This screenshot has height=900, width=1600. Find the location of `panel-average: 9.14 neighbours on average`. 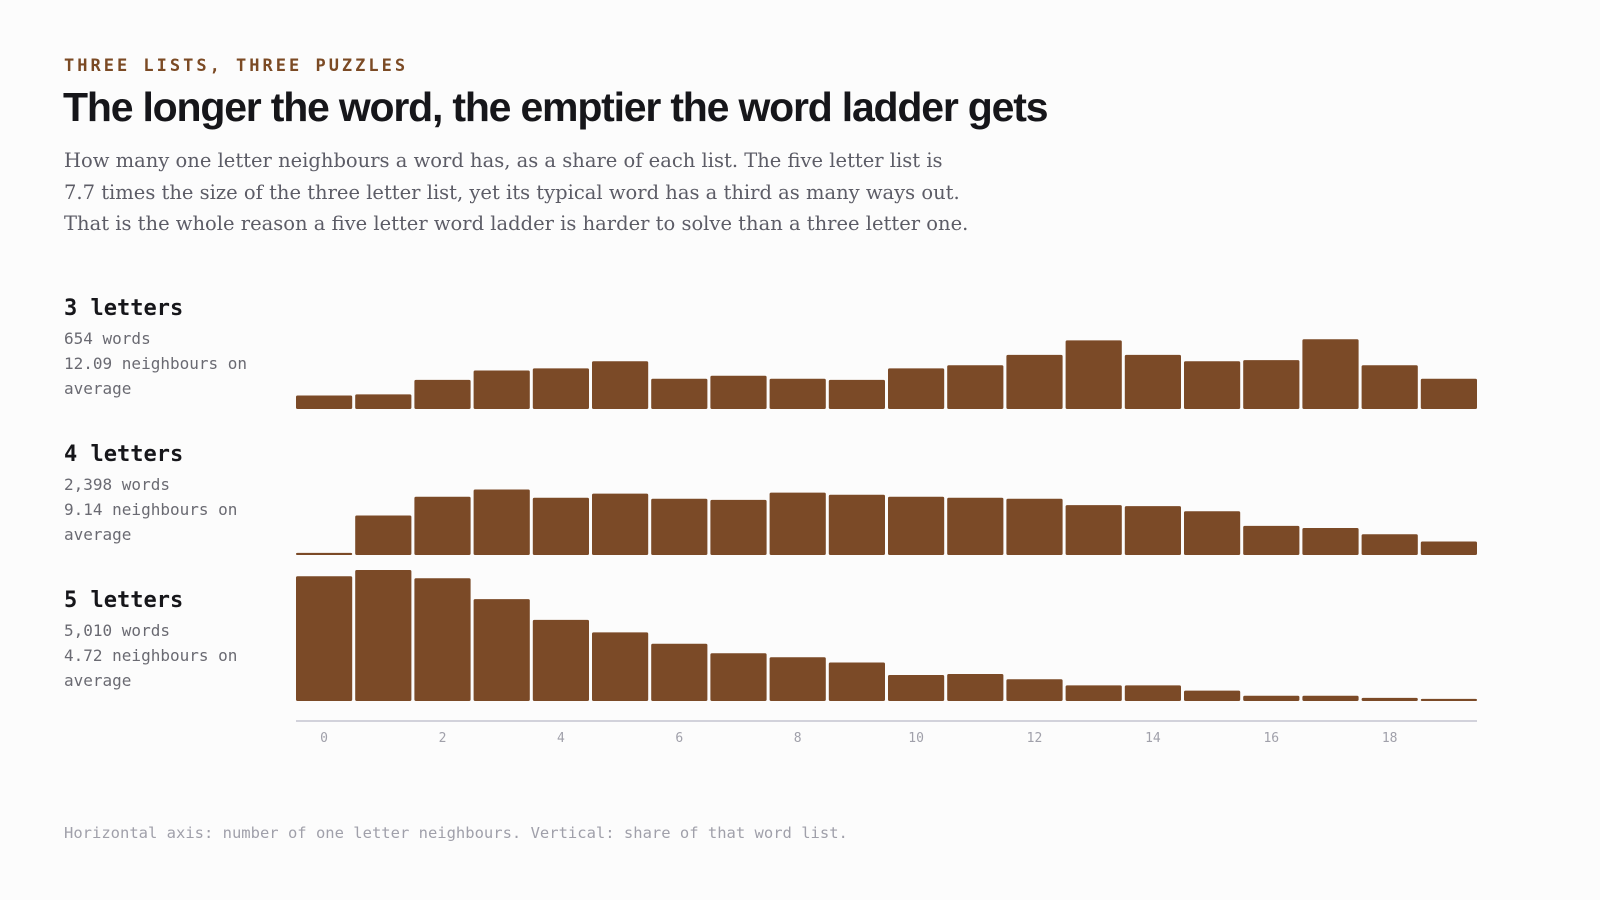

panel-average: 9.14 neighbours on average is located at coordinates (151, 522).